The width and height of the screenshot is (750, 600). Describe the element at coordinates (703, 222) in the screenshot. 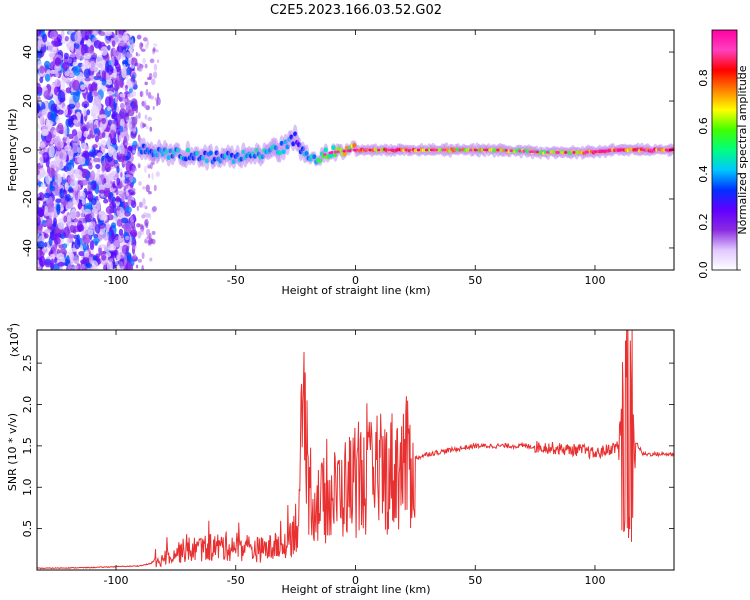

I see `colorbar-tick-label: 0.2` at that location.